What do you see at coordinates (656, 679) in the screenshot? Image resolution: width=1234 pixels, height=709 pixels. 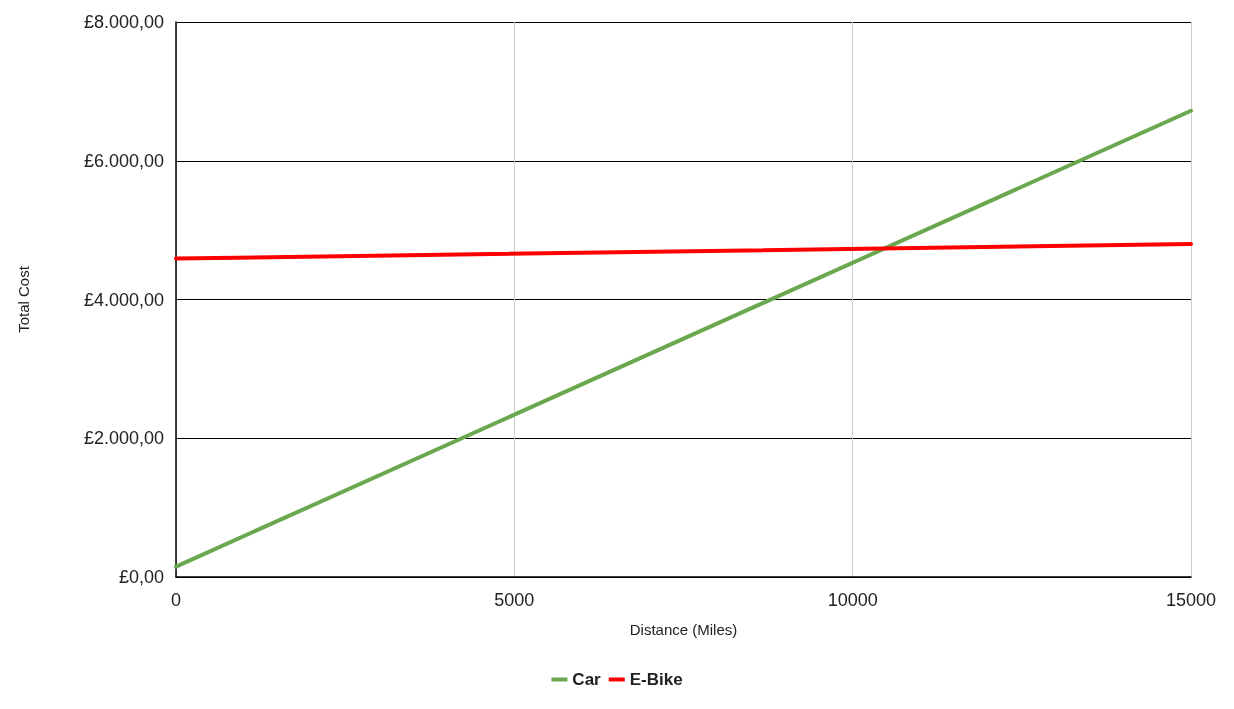 I see `legend-label: E-Bike` at bounding box center [656, 679].